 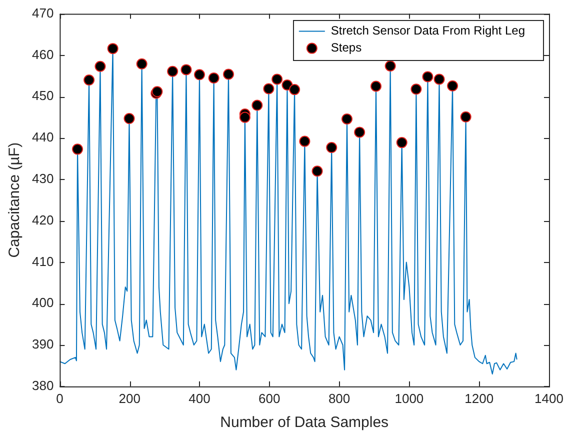 What do you see at coordinates (549, 398) in the screenshot?
I see `x-tick-label: 1400` at bounding box center [549, 398].